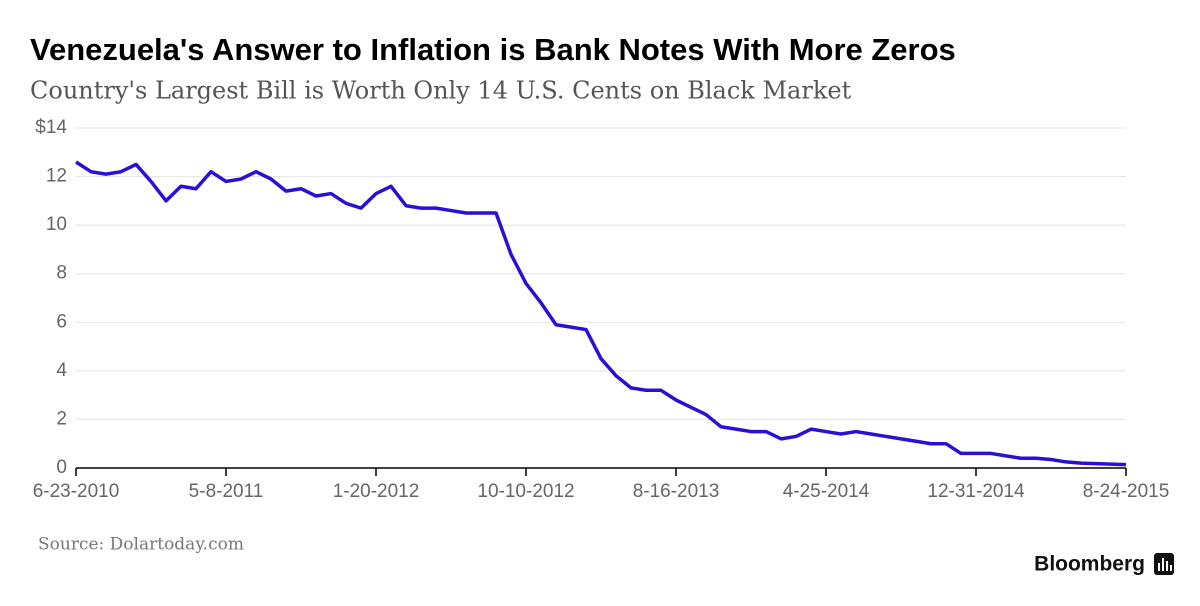  What do you see at coordinates (51, 127) in the screenshot?
I see `y-tick-label: $14` at bounding box center [51, 127].